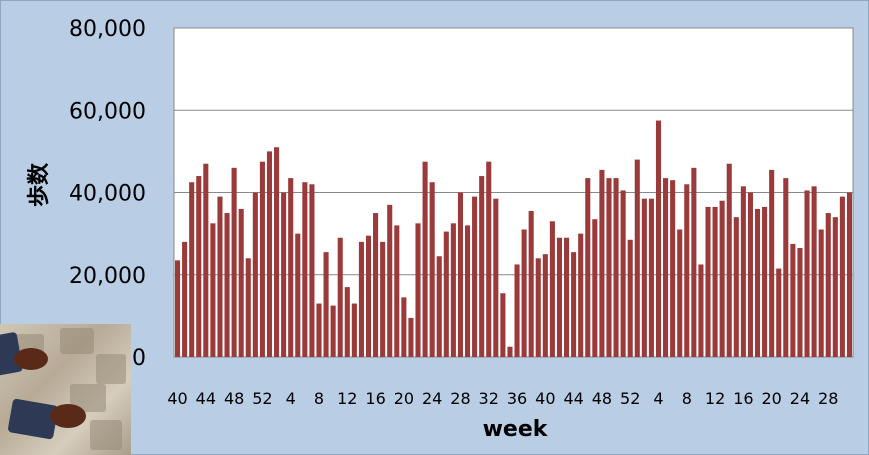  Describe the element at coordinates (715, 398) in the screenshot. I see `x-tick-label: 12` at that location.